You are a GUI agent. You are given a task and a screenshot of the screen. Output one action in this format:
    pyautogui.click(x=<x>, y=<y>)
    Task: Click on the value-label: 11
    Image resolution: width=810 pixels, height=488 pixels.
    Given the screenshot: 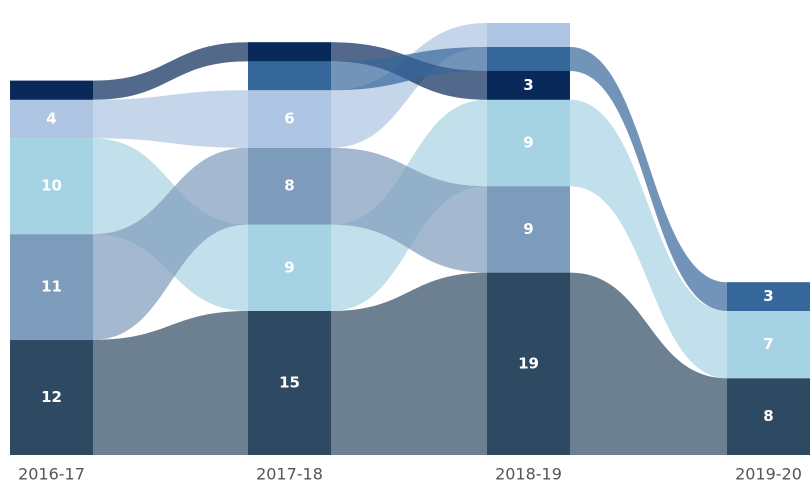 What is the action you would take?
    pyautogui.click(x=51, y=287)
    